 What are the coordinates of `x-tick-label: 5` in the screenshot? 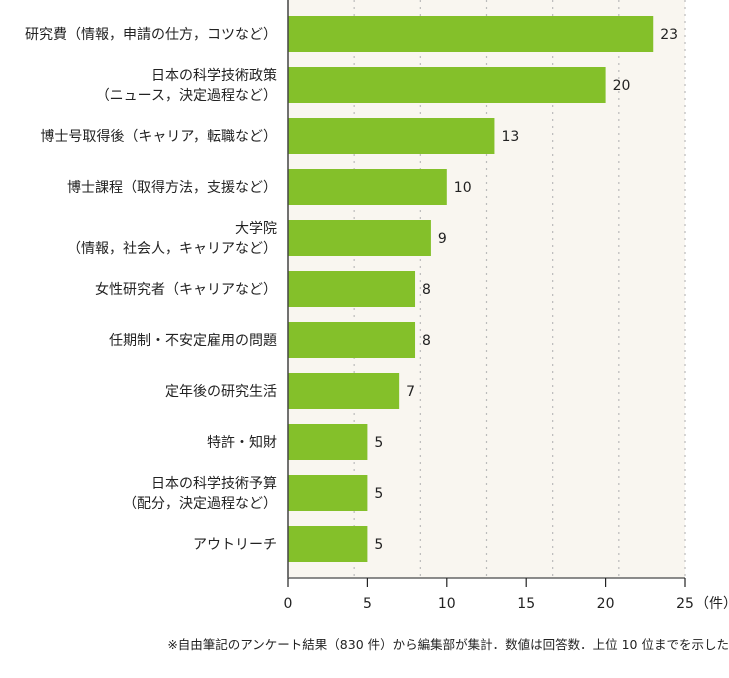 It's located at (367, 604).